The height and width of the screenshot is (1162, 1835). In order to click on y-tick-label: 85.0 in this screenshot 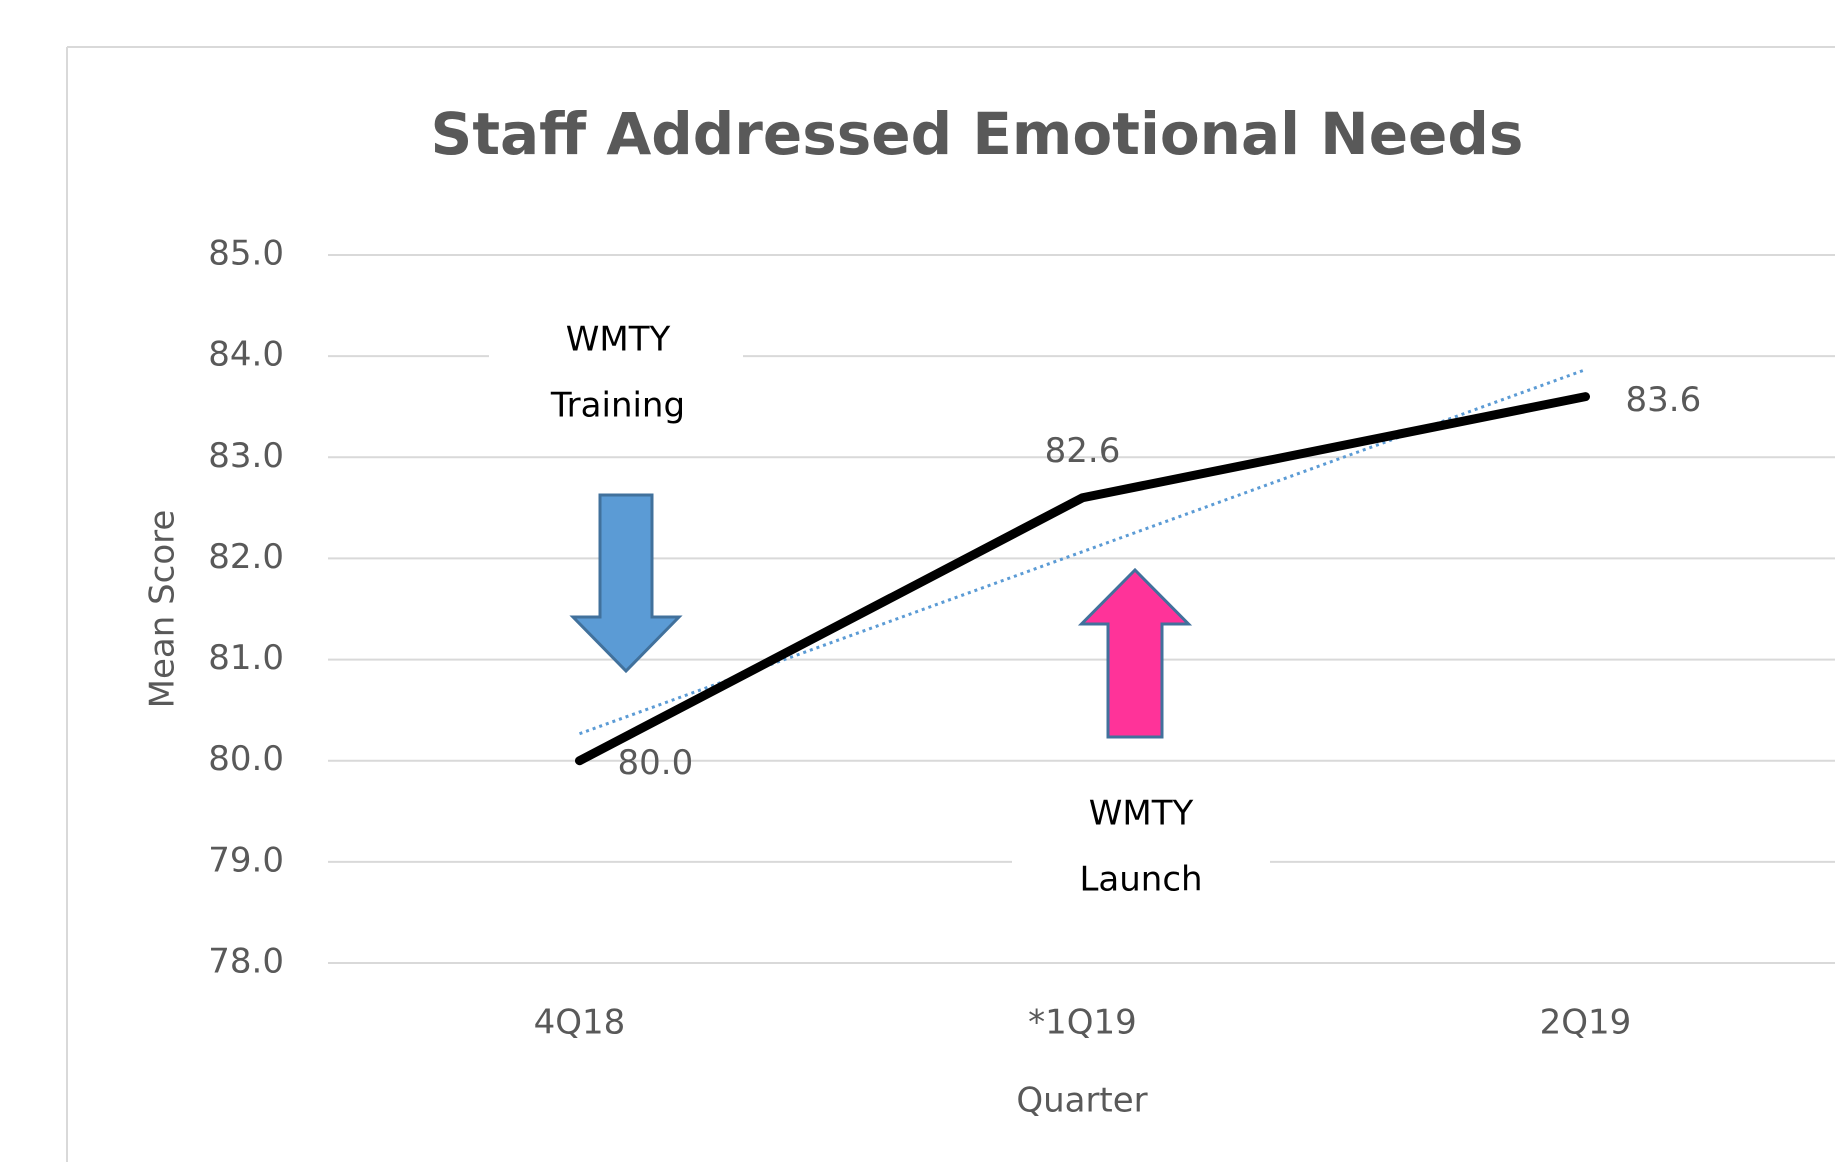, I will do `click(246, 254)`.